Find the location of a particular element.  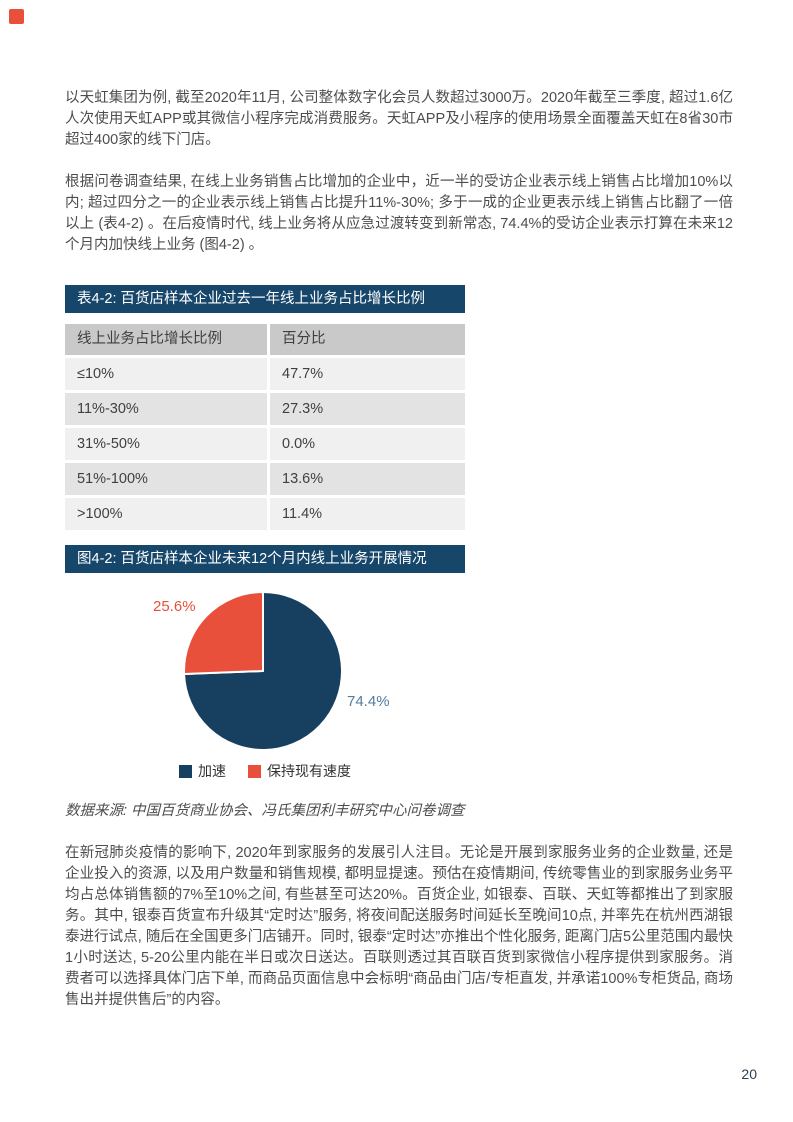

pie-data-label-blue: 74.4% is located at coordinates (368, 701).